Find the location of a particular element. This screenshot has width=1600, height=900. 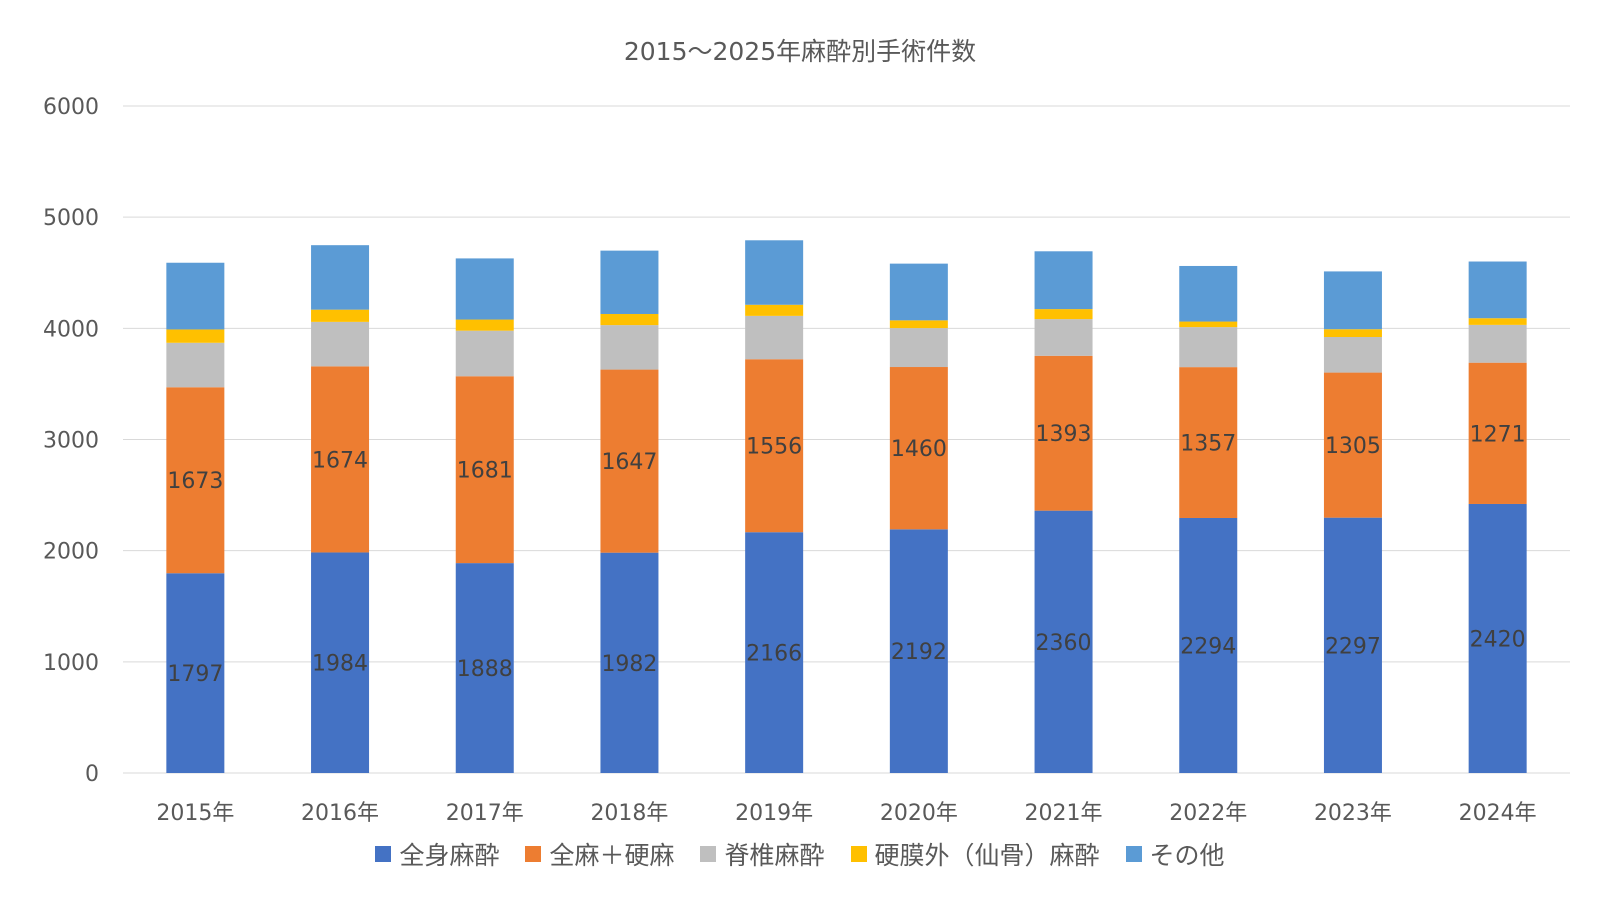

y-tick-label: 5000 is located at coordinates (71, 218).